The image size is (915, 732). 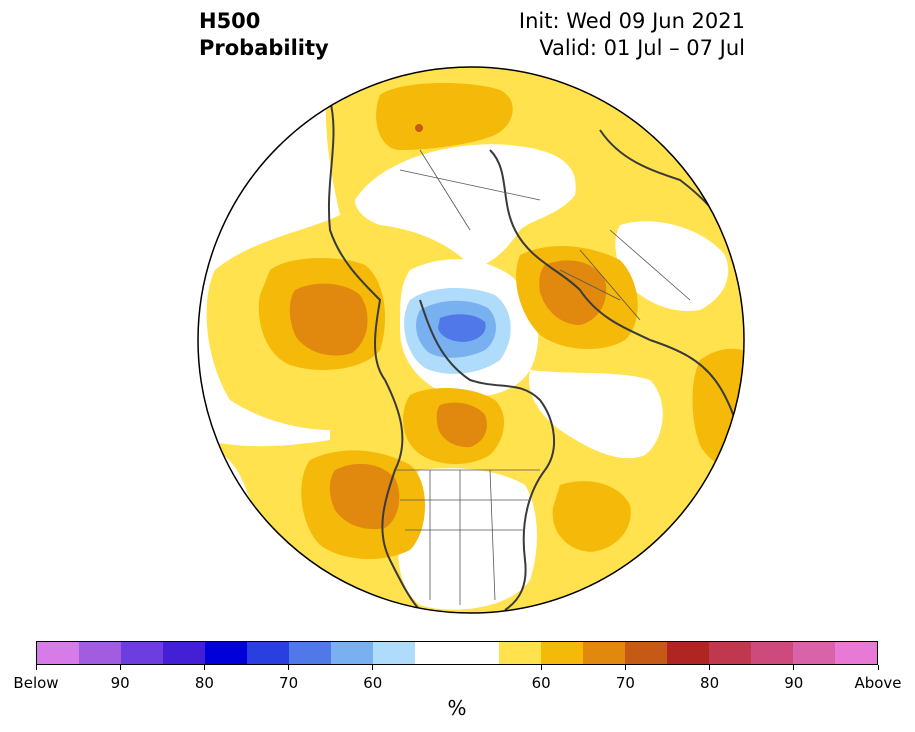 What do you see at coordinates (264, 48) in the screenshot?
I see `title-line-quantity: Probability` at bounding box center [264, 48].